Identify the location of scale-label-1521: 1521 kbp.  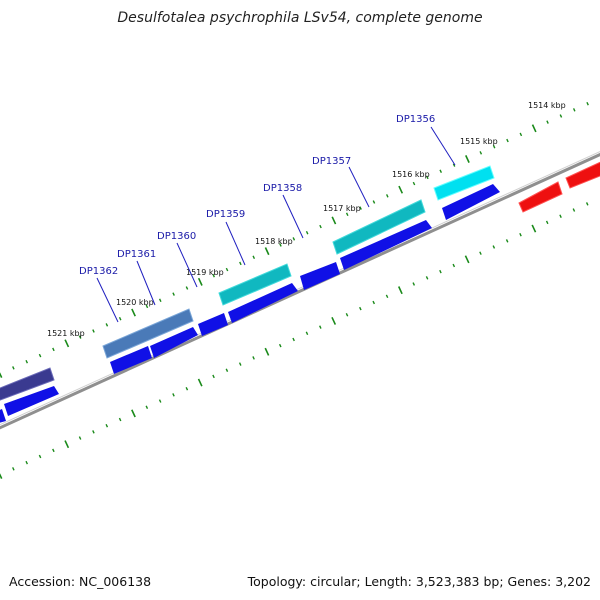
(66, 333).